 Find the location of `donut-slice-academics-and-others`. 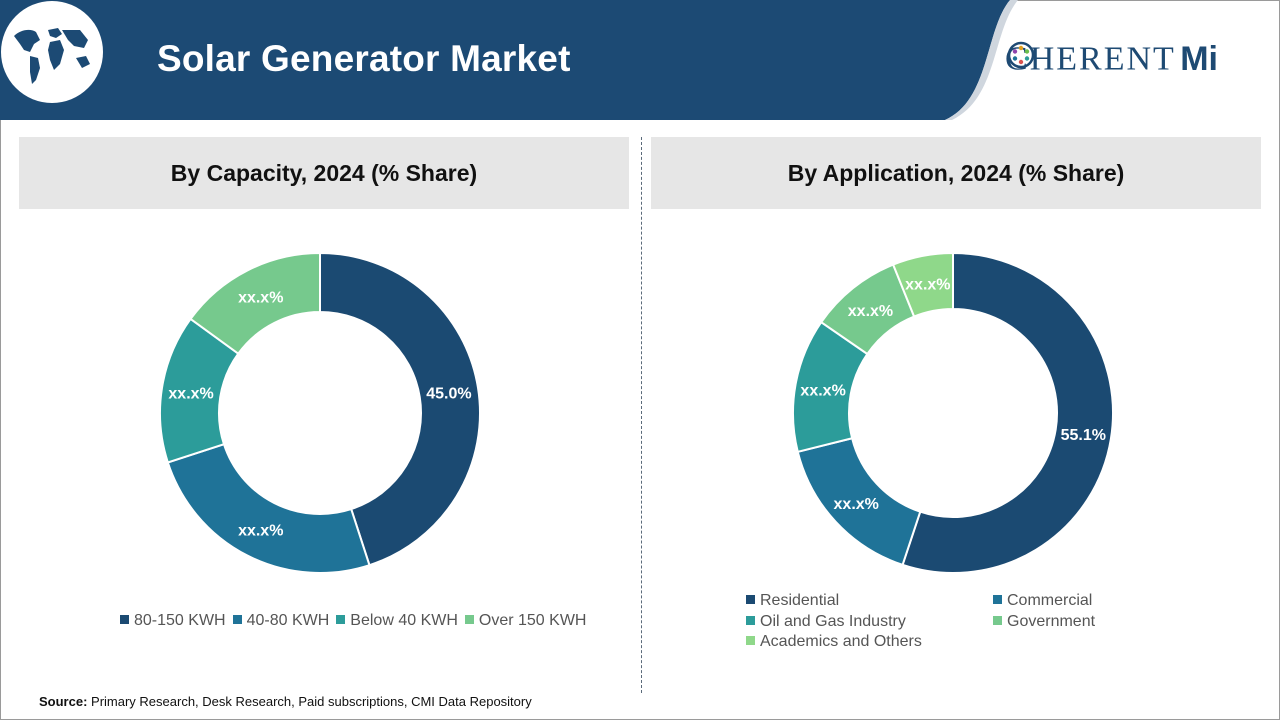

donut-slice-academics-and-others is located at coordinates (922, 284).